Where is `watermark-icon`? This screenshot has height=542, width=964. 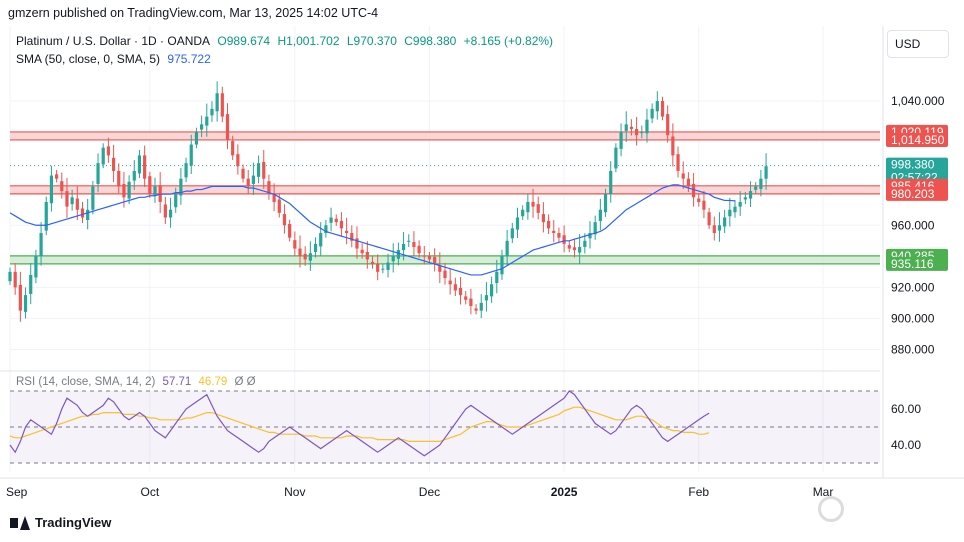
watermark-icon is located at coordinates (831, 509).